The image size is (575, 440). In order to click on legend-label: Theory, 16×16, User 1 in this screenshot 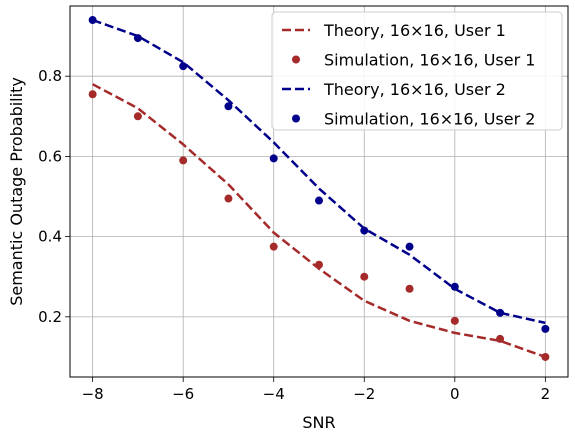, I will do `click(414, 30)`.